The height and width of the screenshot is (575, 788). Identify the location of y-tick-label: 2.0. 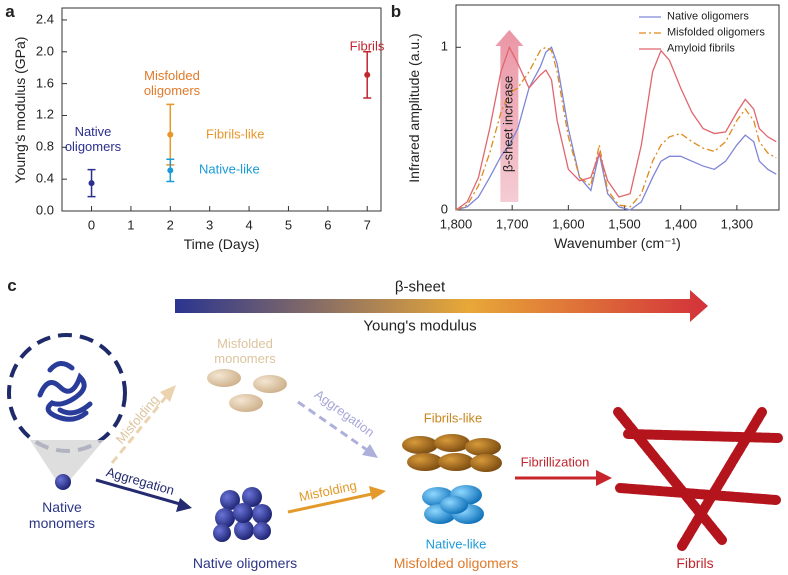
(44, 51).